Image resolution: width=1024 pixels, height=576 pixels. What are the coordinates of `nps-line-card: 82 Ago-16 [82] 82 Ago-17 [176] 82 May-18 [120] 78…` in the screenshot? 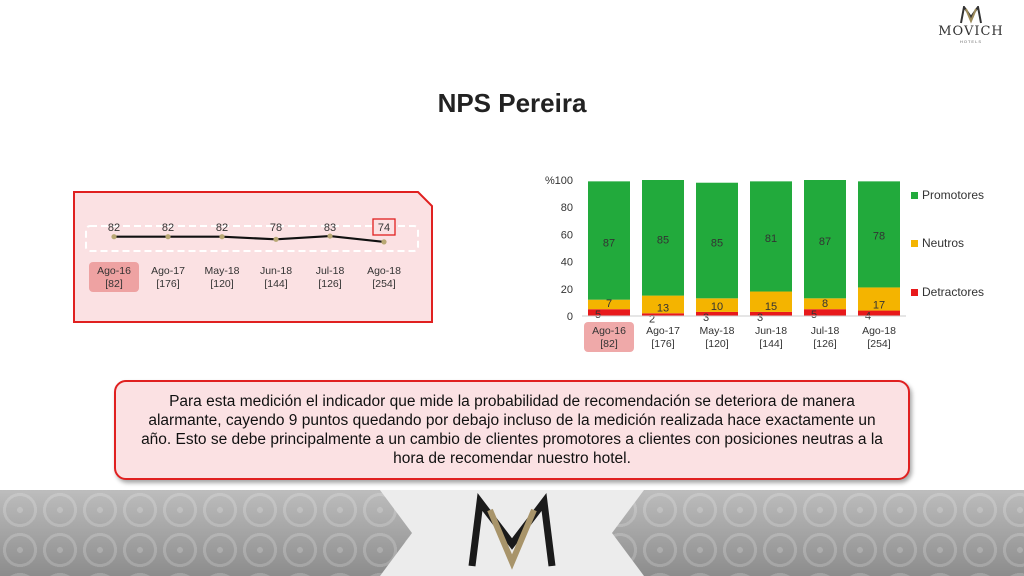 It's located at (253, 257).